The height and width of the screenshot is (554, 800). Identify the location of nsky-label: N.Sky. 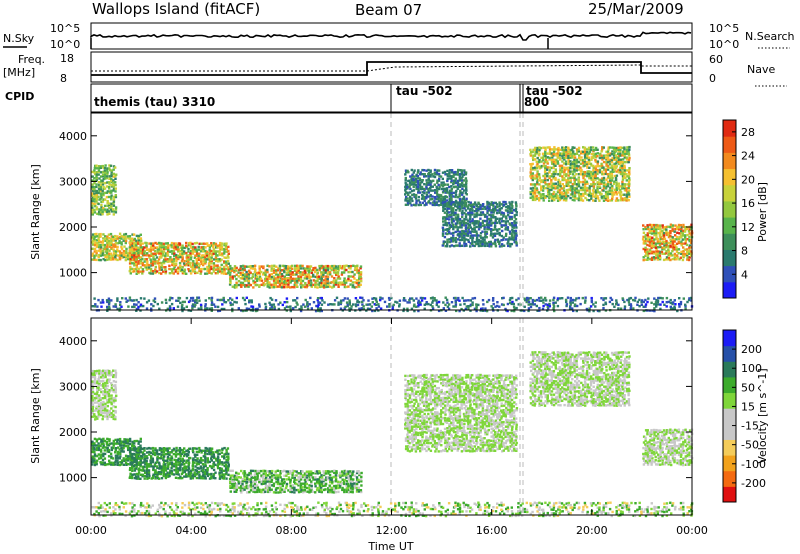
(19, 38).